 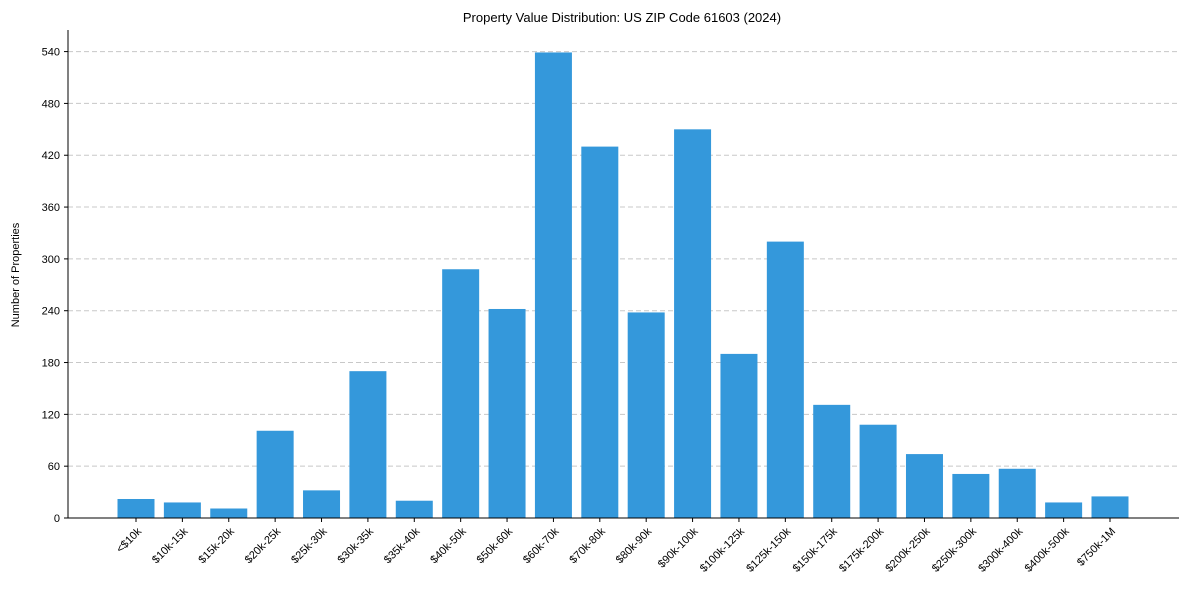 I want to click on x-tick-label: $40k-50k, so click(x=448, y=545).